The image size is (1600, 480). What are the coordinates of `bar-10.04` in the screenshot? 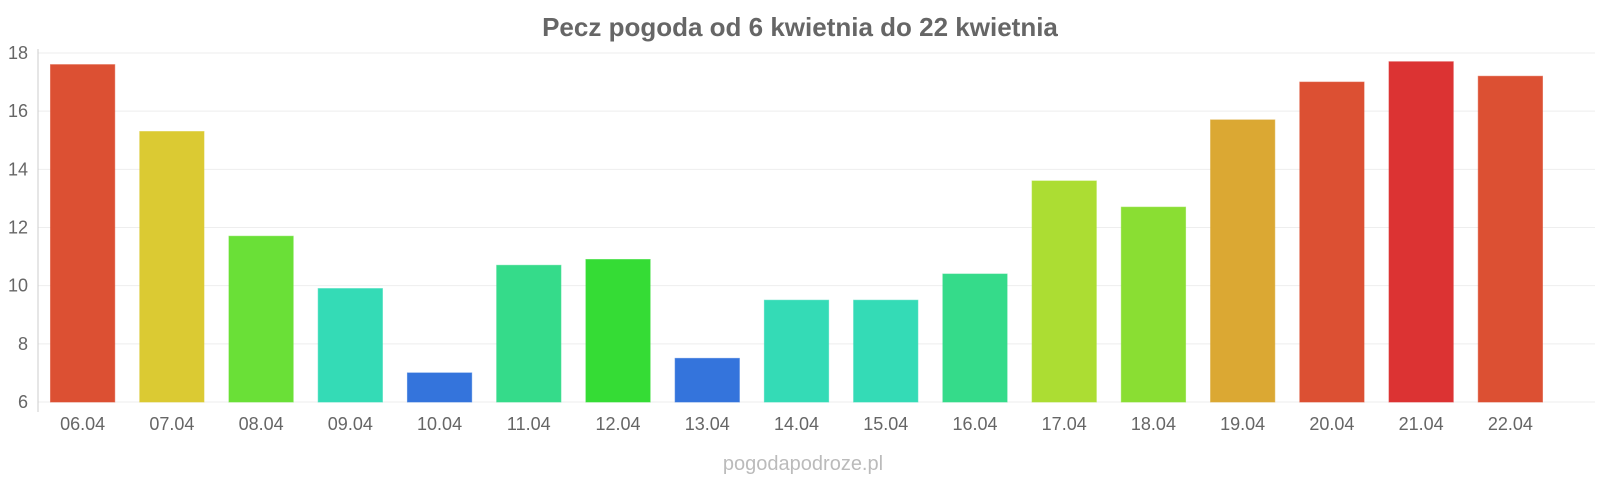 It's located at (439, 387).